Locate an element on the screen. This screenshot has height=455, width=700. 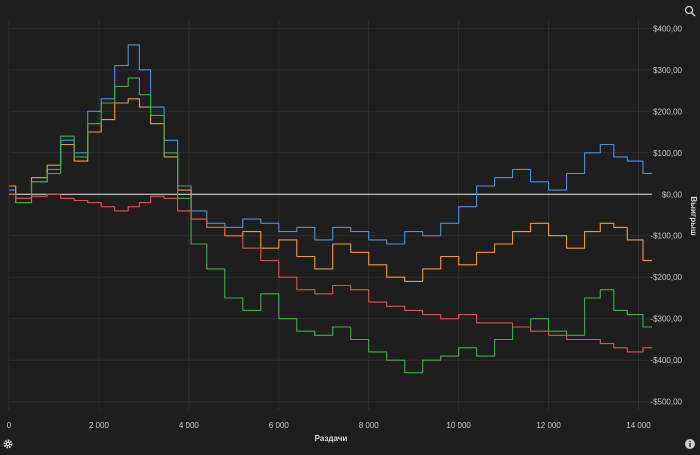
x-tick-label: 8 000 is located at coordinates (369, 425).